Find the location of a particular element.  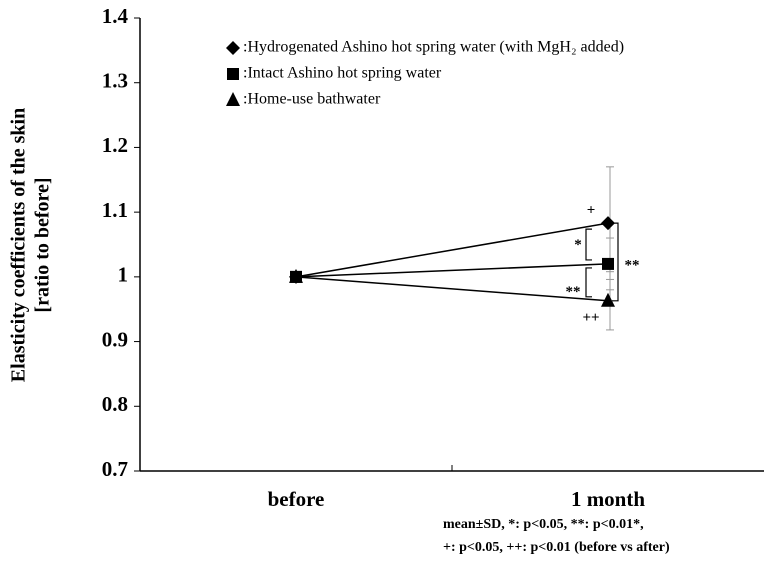

y-axis-title-line: [ratio to before] is located at coordinates (43, 244).